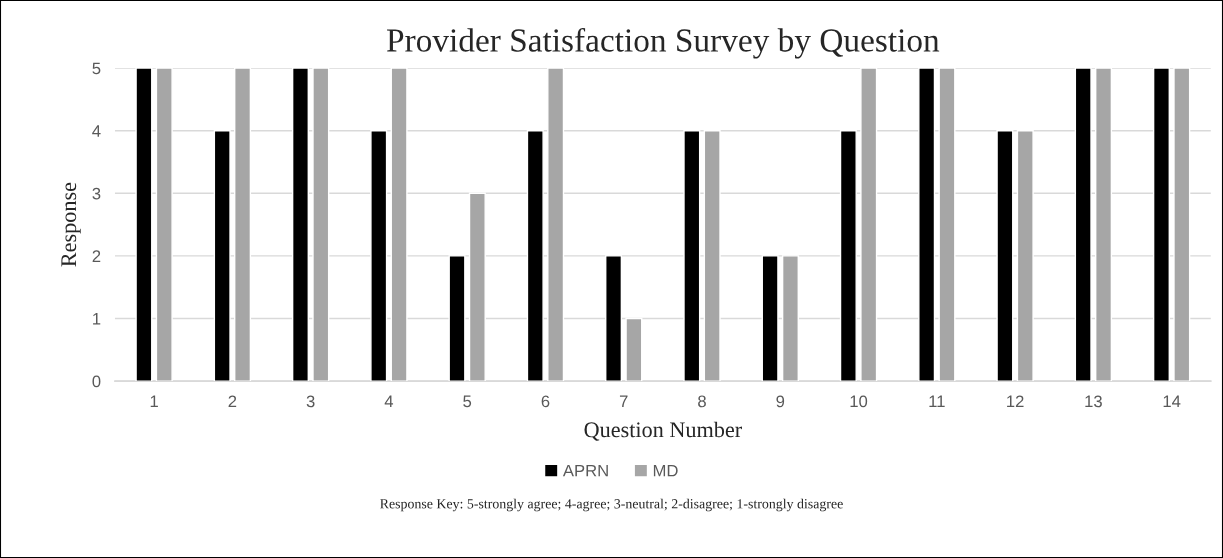 The width and height of the screenshot is (1223, 558). Describe the element at coordinates (310, 401) in the screenshot. I see `x-tick-label: 3` at that location.